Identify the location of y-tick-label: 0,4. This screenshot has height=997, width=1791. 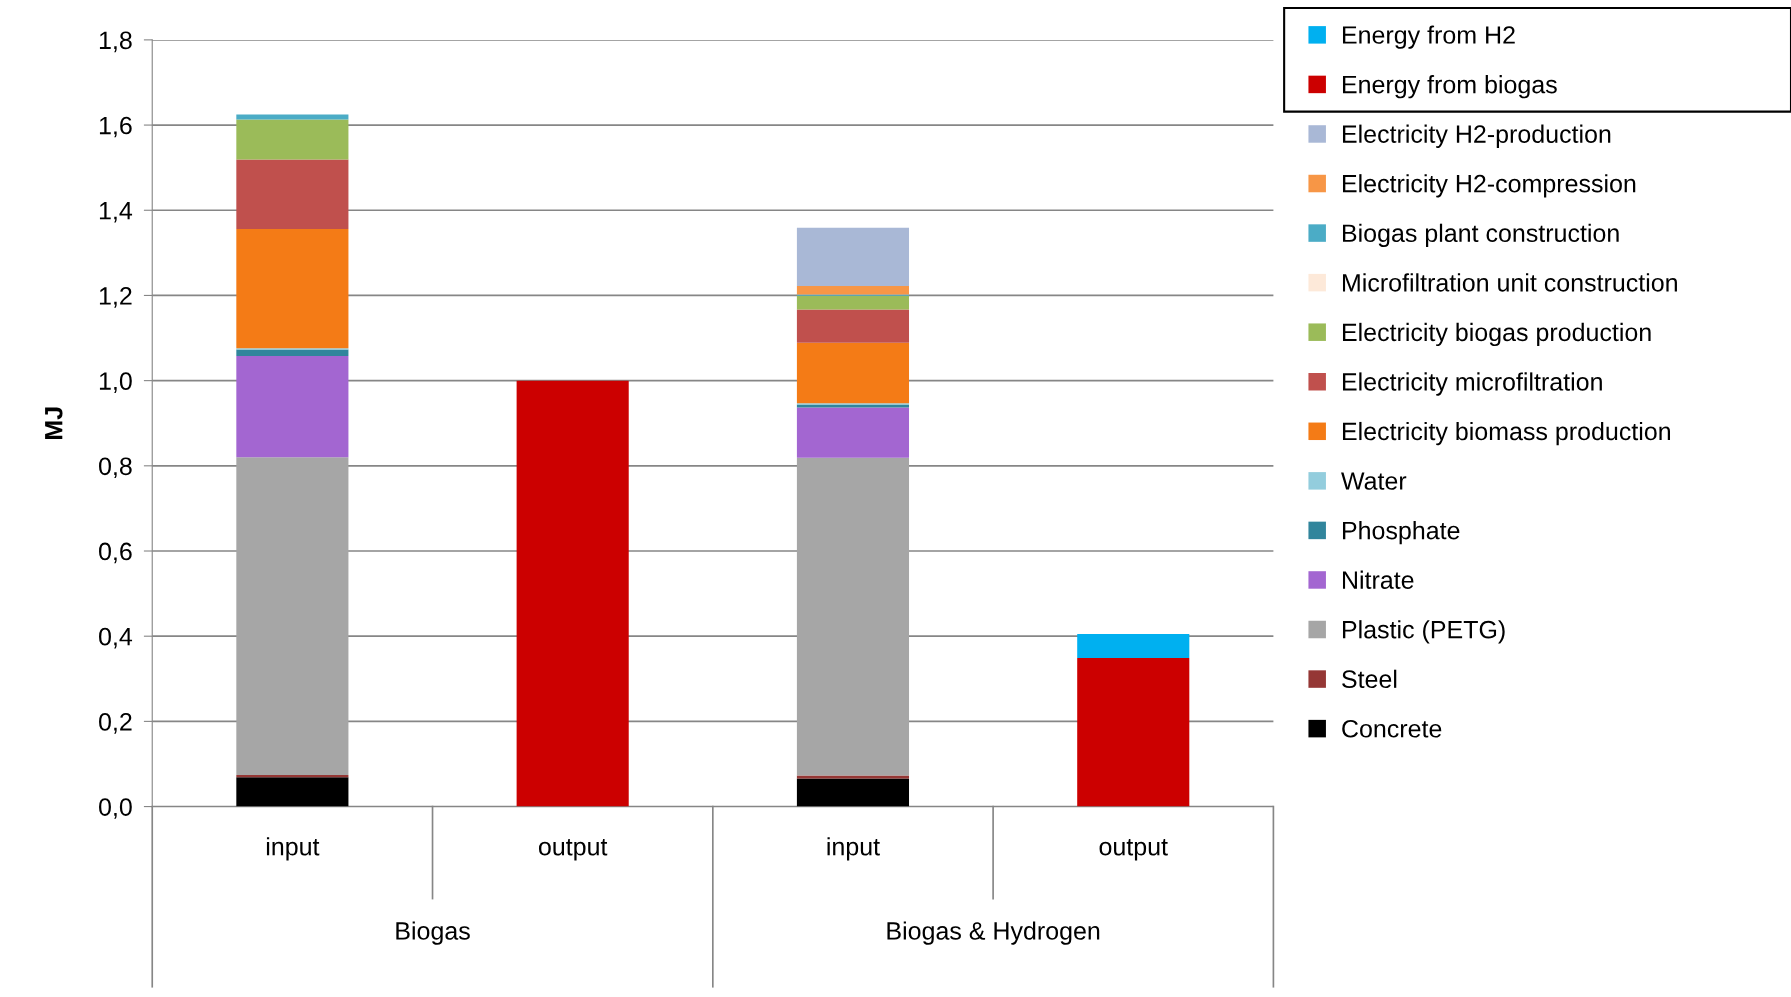
(116, 638).